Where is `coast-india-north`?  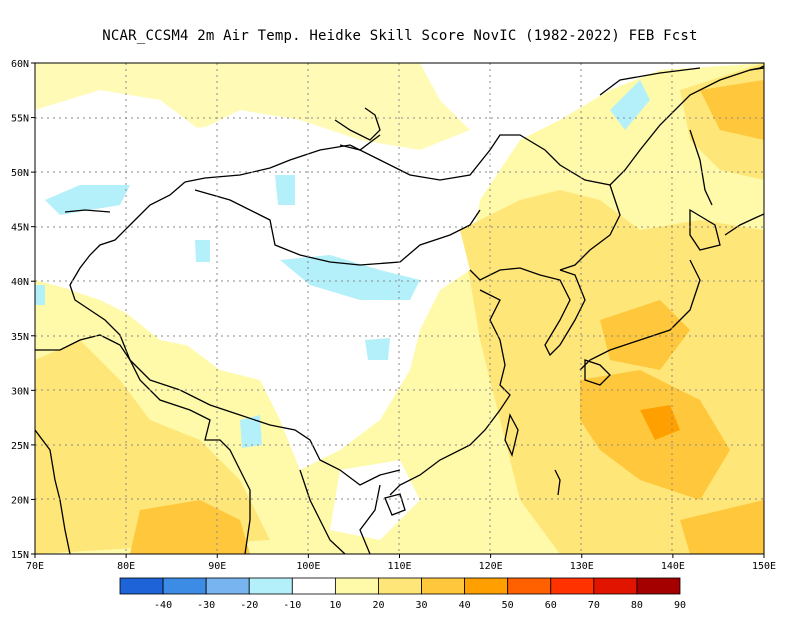 coast-india-north is located at coordinates (143, 444).